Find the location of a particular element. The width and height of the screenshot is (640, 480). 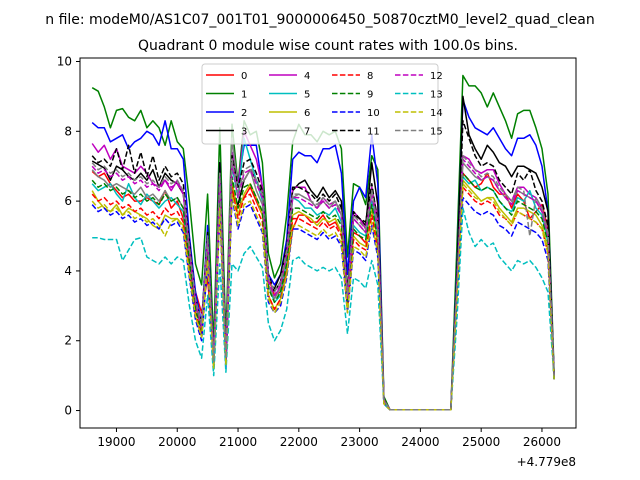

x-tick-label: 23000 is located at coordinates (360, 442).